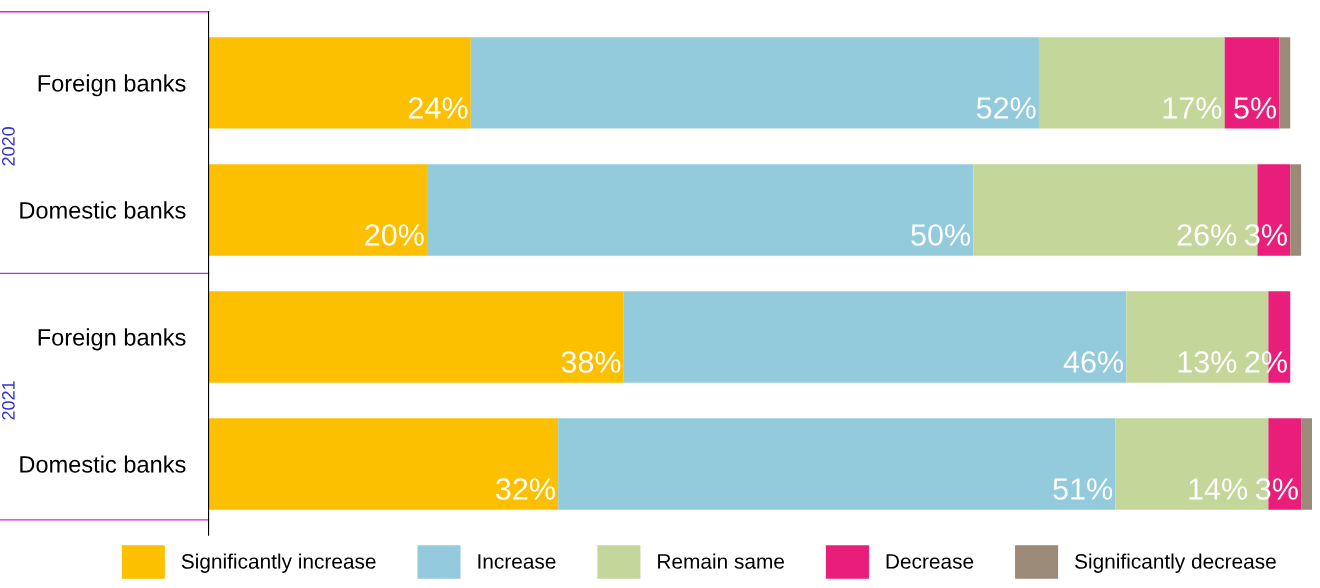 This screenshot has width=1320, height=588. What do you see at coordinates (1207, 362) in the screenshot?
I see `data-label: 13%` at bounding box center [1207, 362].